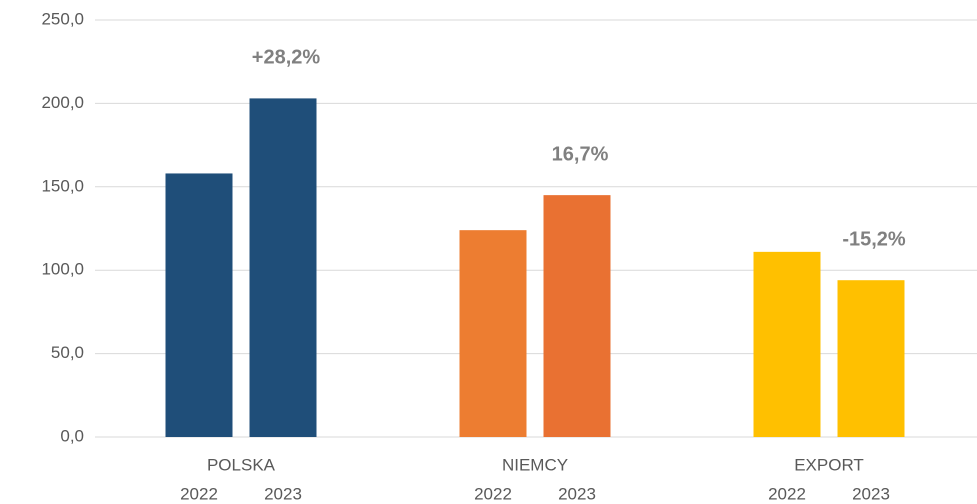 Image resolution: width=977 pixels, height=504 pixels. Describe the element at coordinates (62, 269) in the screenshot. I see `y-tick-label: 100,0` at that location.